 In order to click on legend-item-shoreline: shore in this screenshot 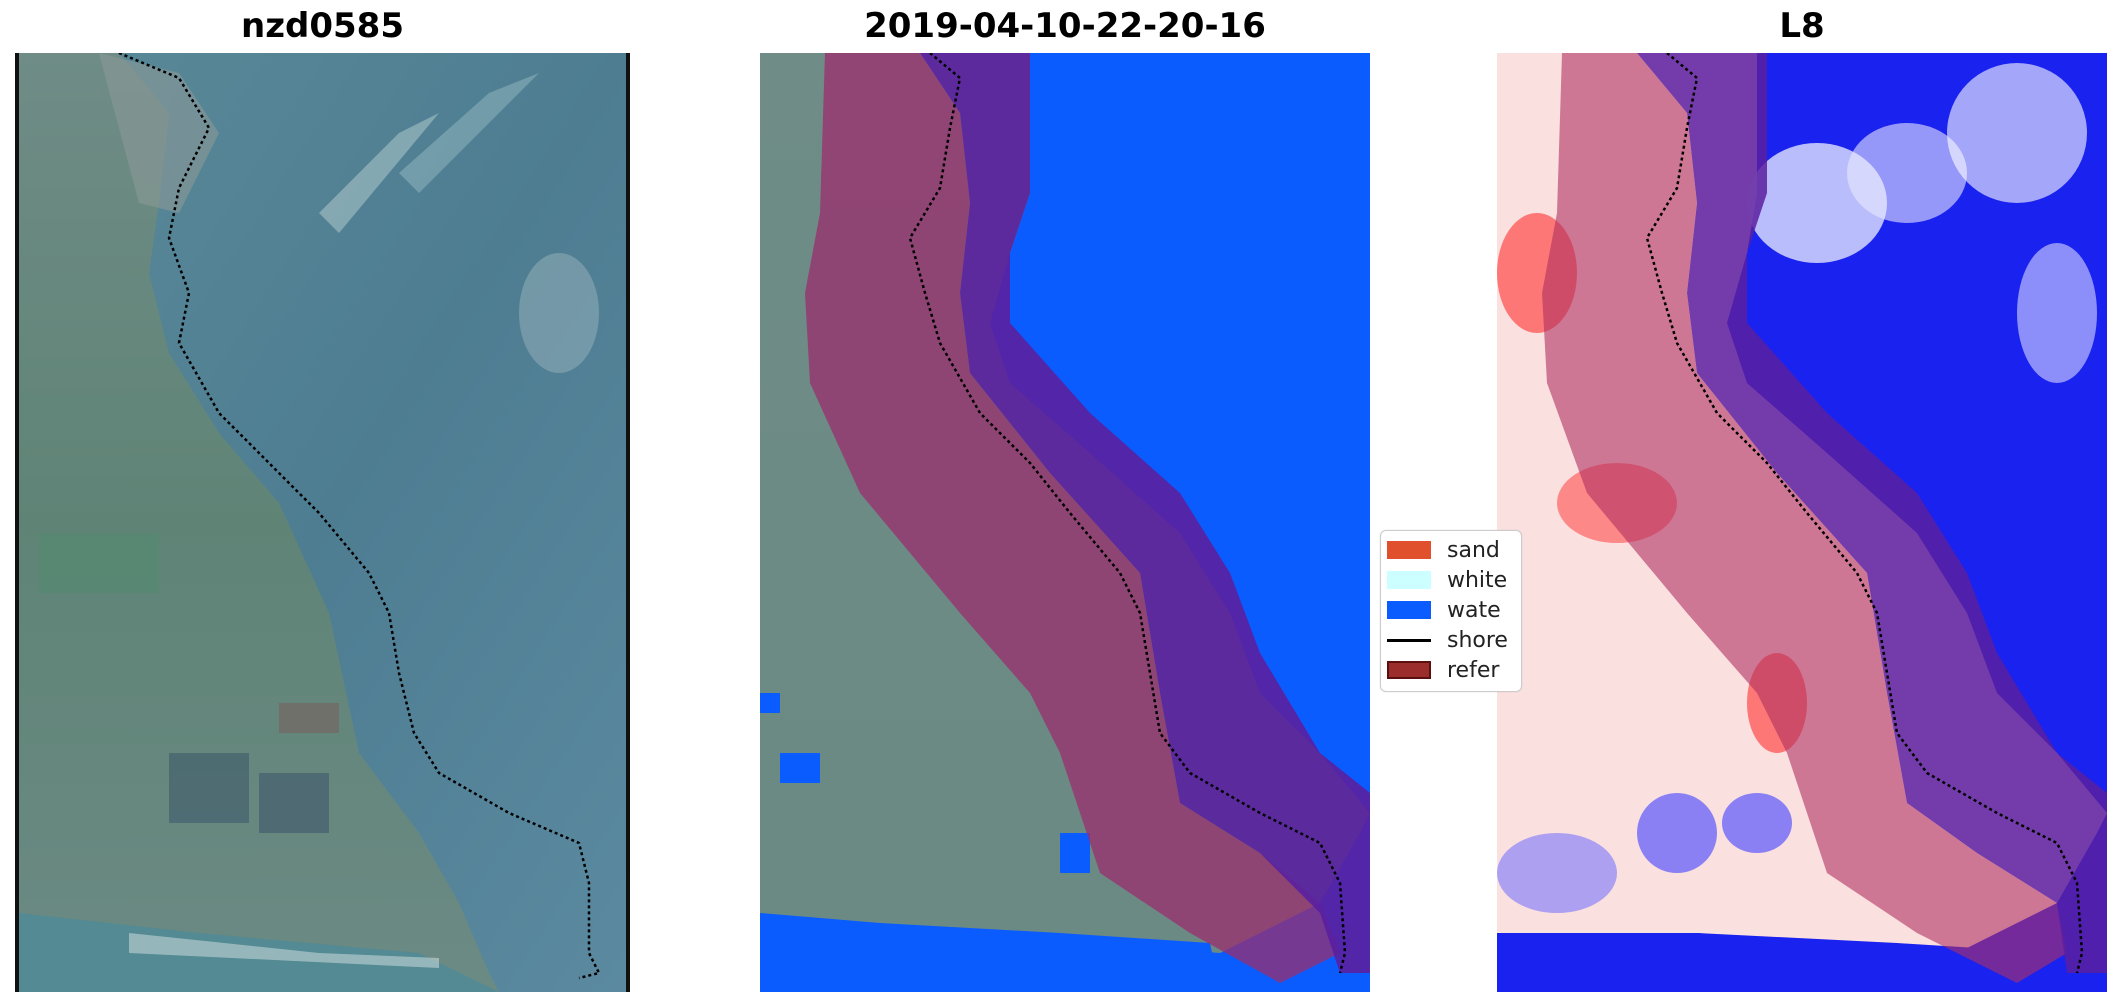, I will do `click(1447, 640)`.